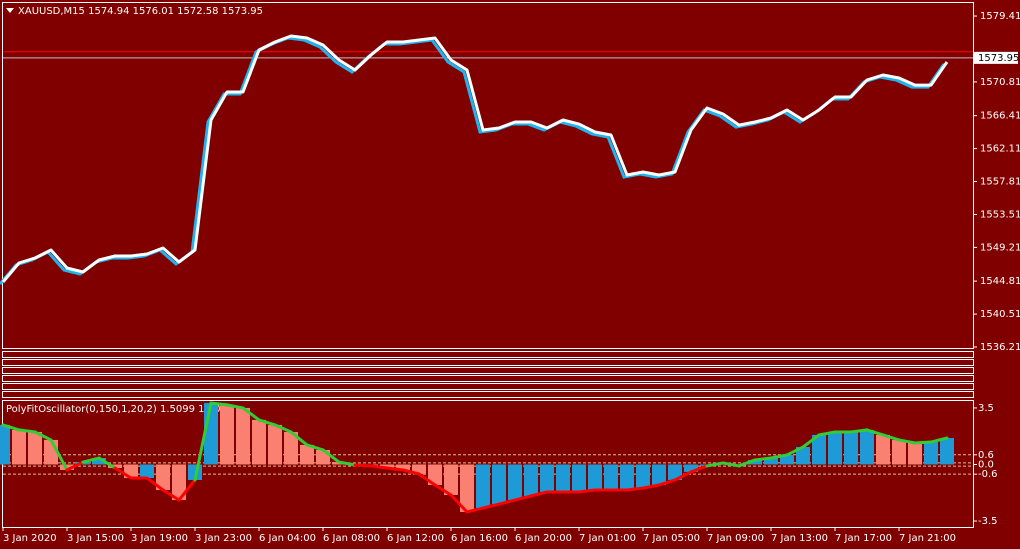  What do you see at coordinates (1000, 281) in the screenshot?
I see `y-tick-label: 1544.81` at bounding box center [1000, 281].